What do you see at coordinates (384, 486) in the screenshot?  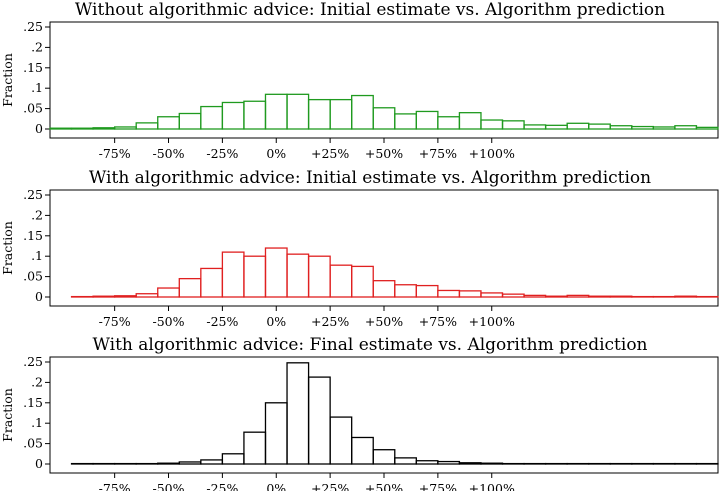 I see `x-tick-label: +50%` at bounding box center [384, 486].